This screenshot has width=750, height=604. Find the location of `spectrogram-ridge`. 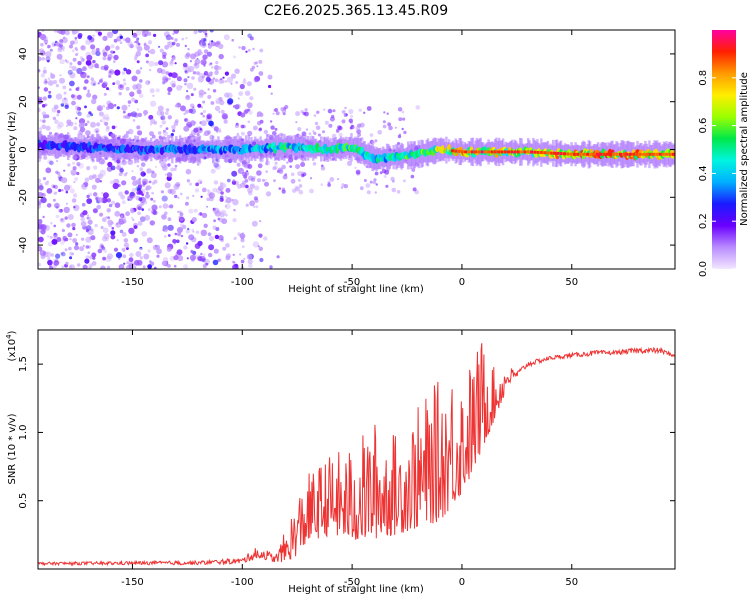

spectrogram-ridge is located at coordinates (356, 151).